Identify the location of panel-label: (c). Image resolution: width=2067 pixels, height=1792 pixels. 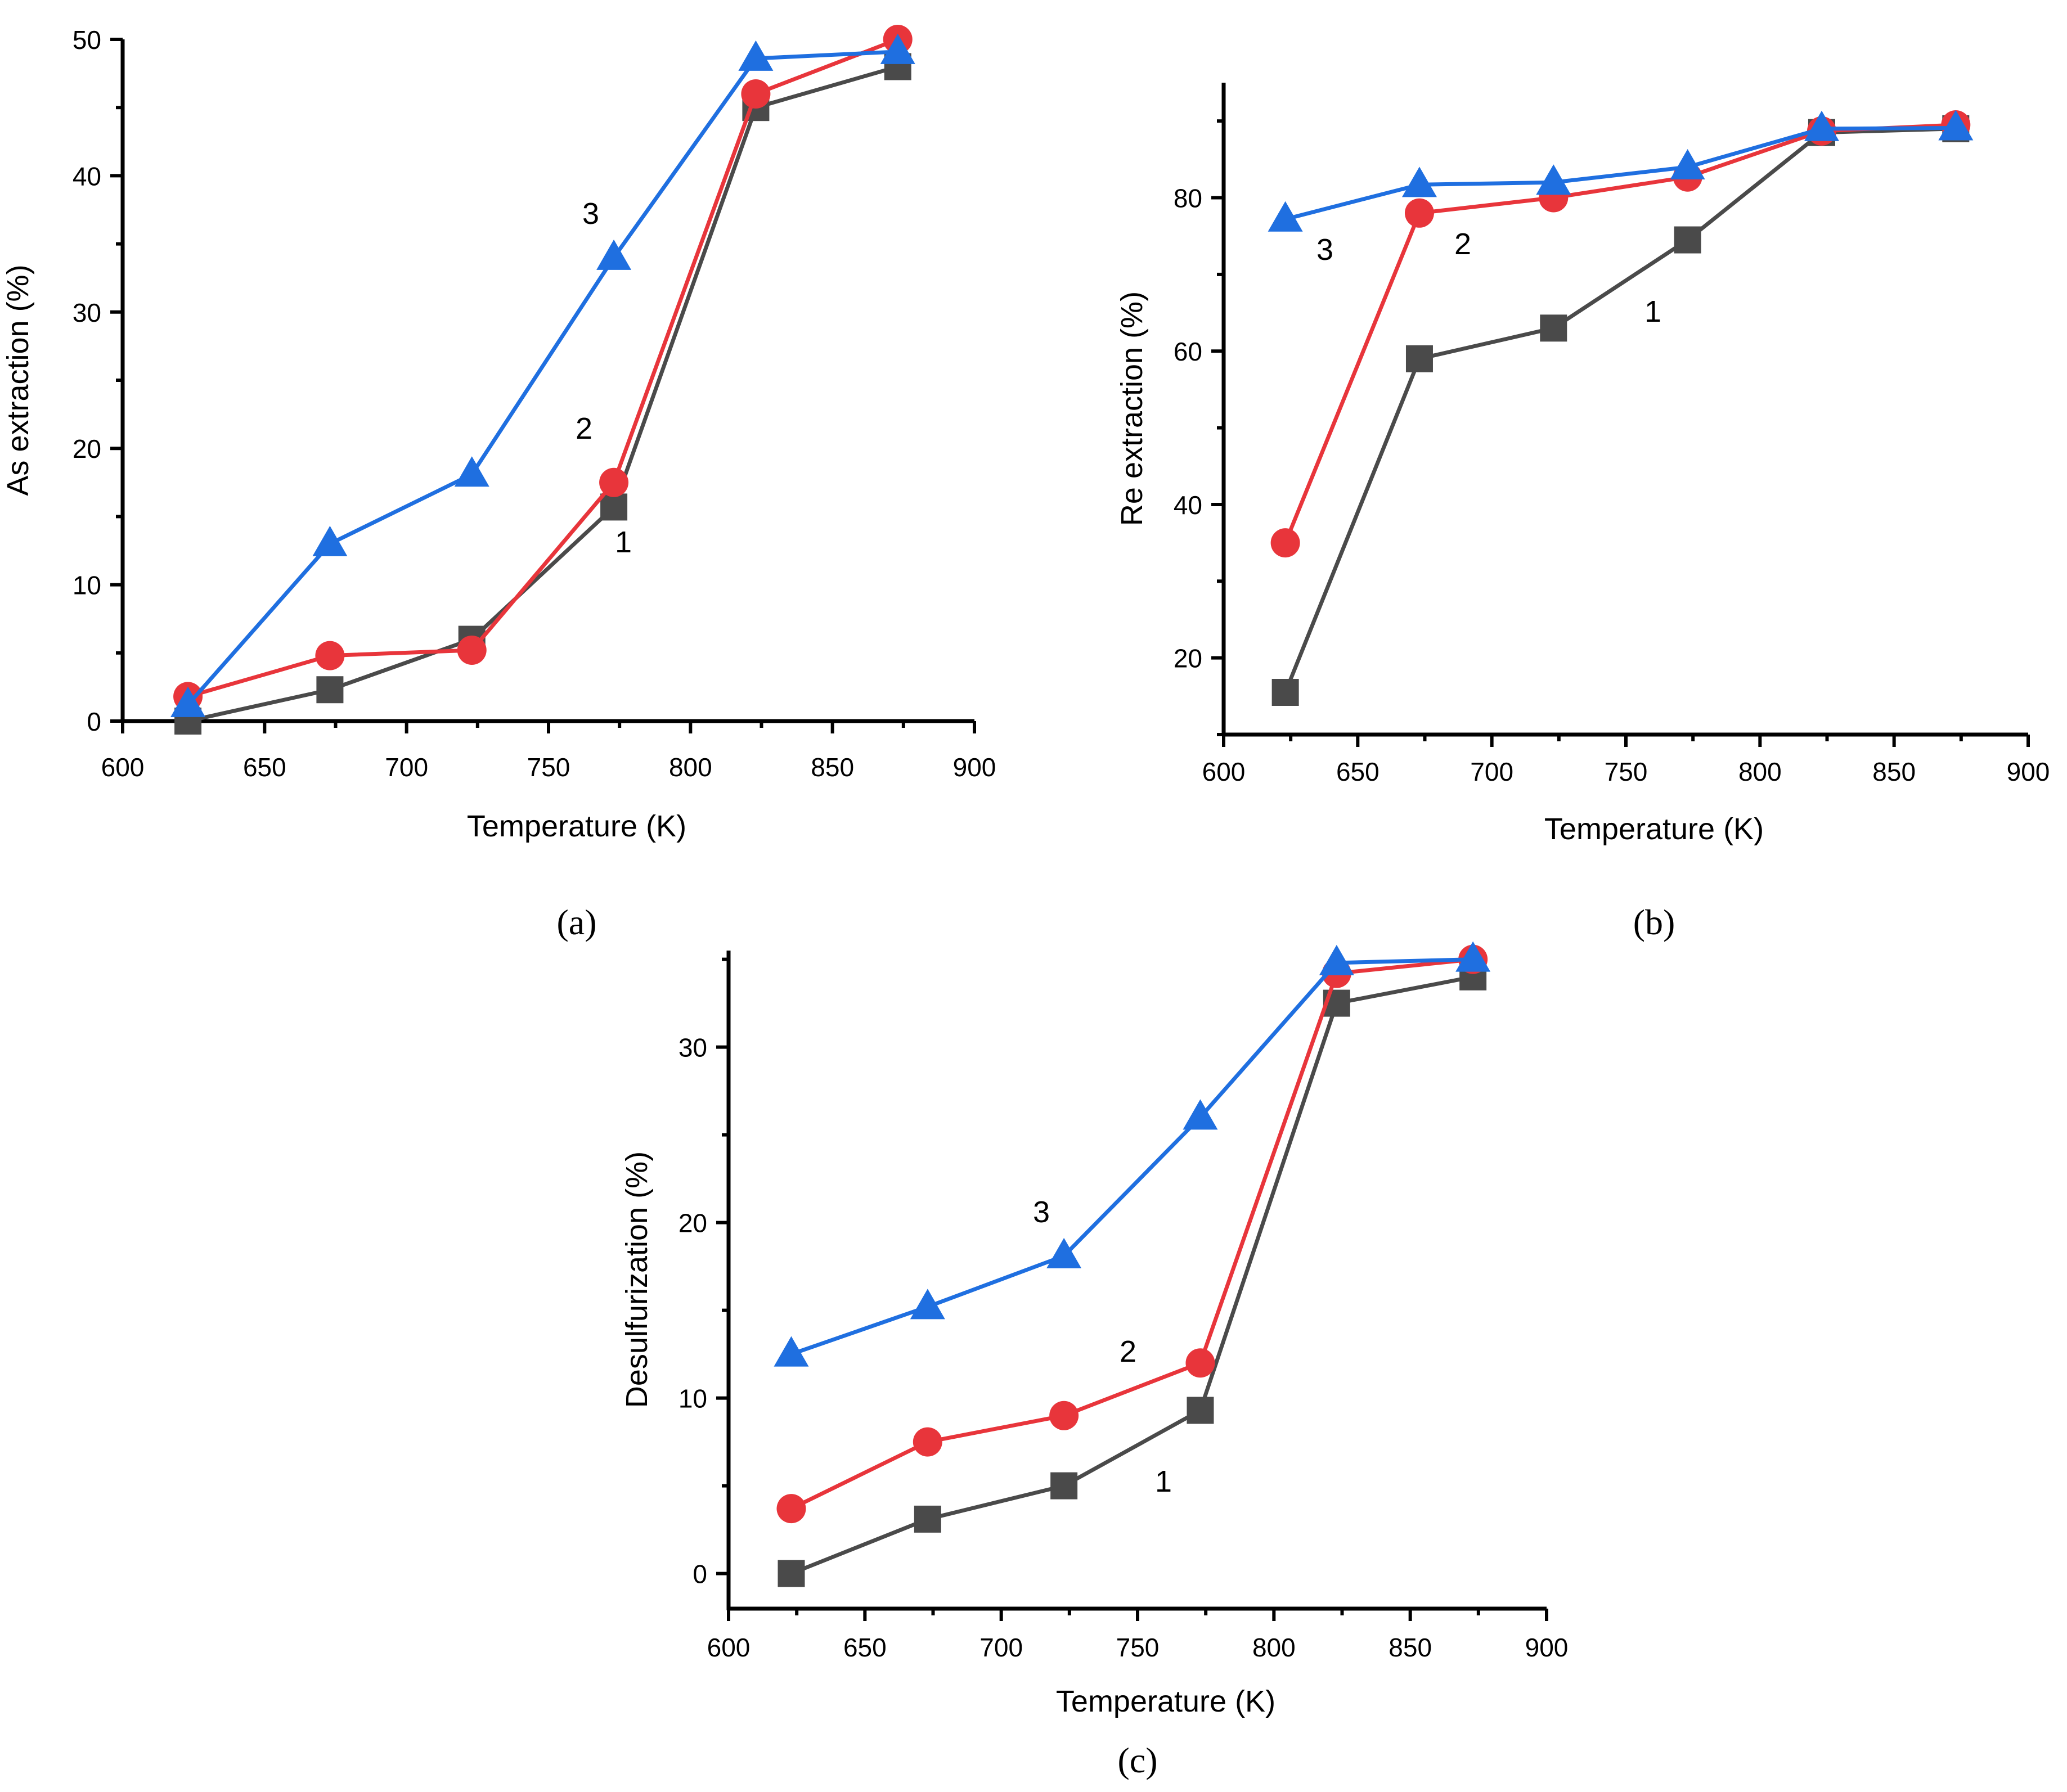
(1137, 1760).